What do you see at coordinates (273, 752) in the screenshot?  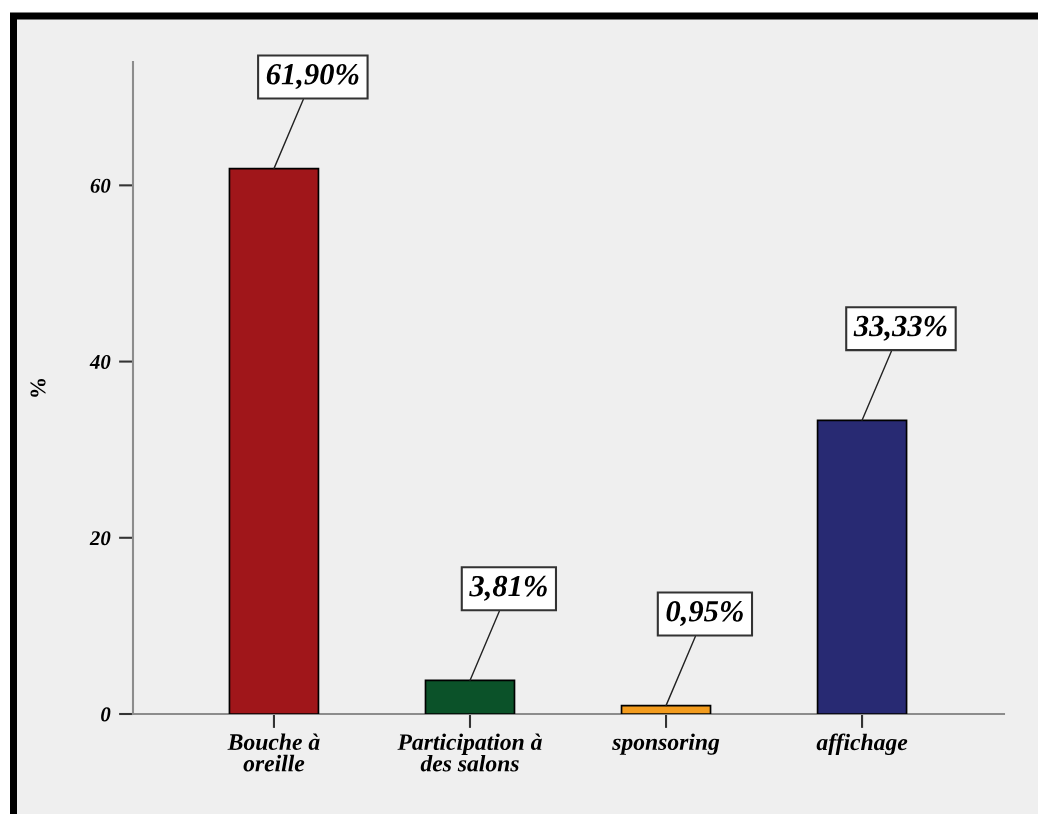 I see `x-tick-label: Bouche à oreille` at bounding box center [273, 752].